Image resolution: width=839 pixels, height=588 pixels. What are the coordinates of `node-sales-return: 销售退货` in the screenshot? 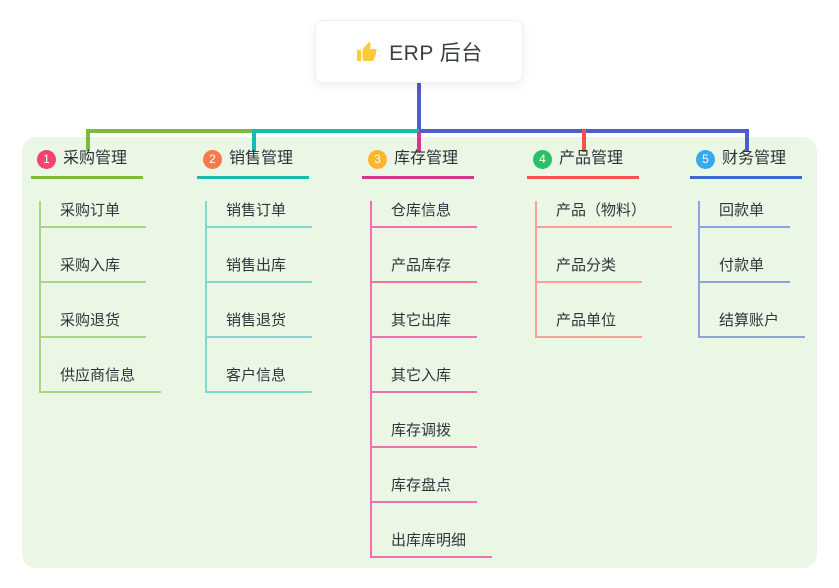 It's located at (260, 324).